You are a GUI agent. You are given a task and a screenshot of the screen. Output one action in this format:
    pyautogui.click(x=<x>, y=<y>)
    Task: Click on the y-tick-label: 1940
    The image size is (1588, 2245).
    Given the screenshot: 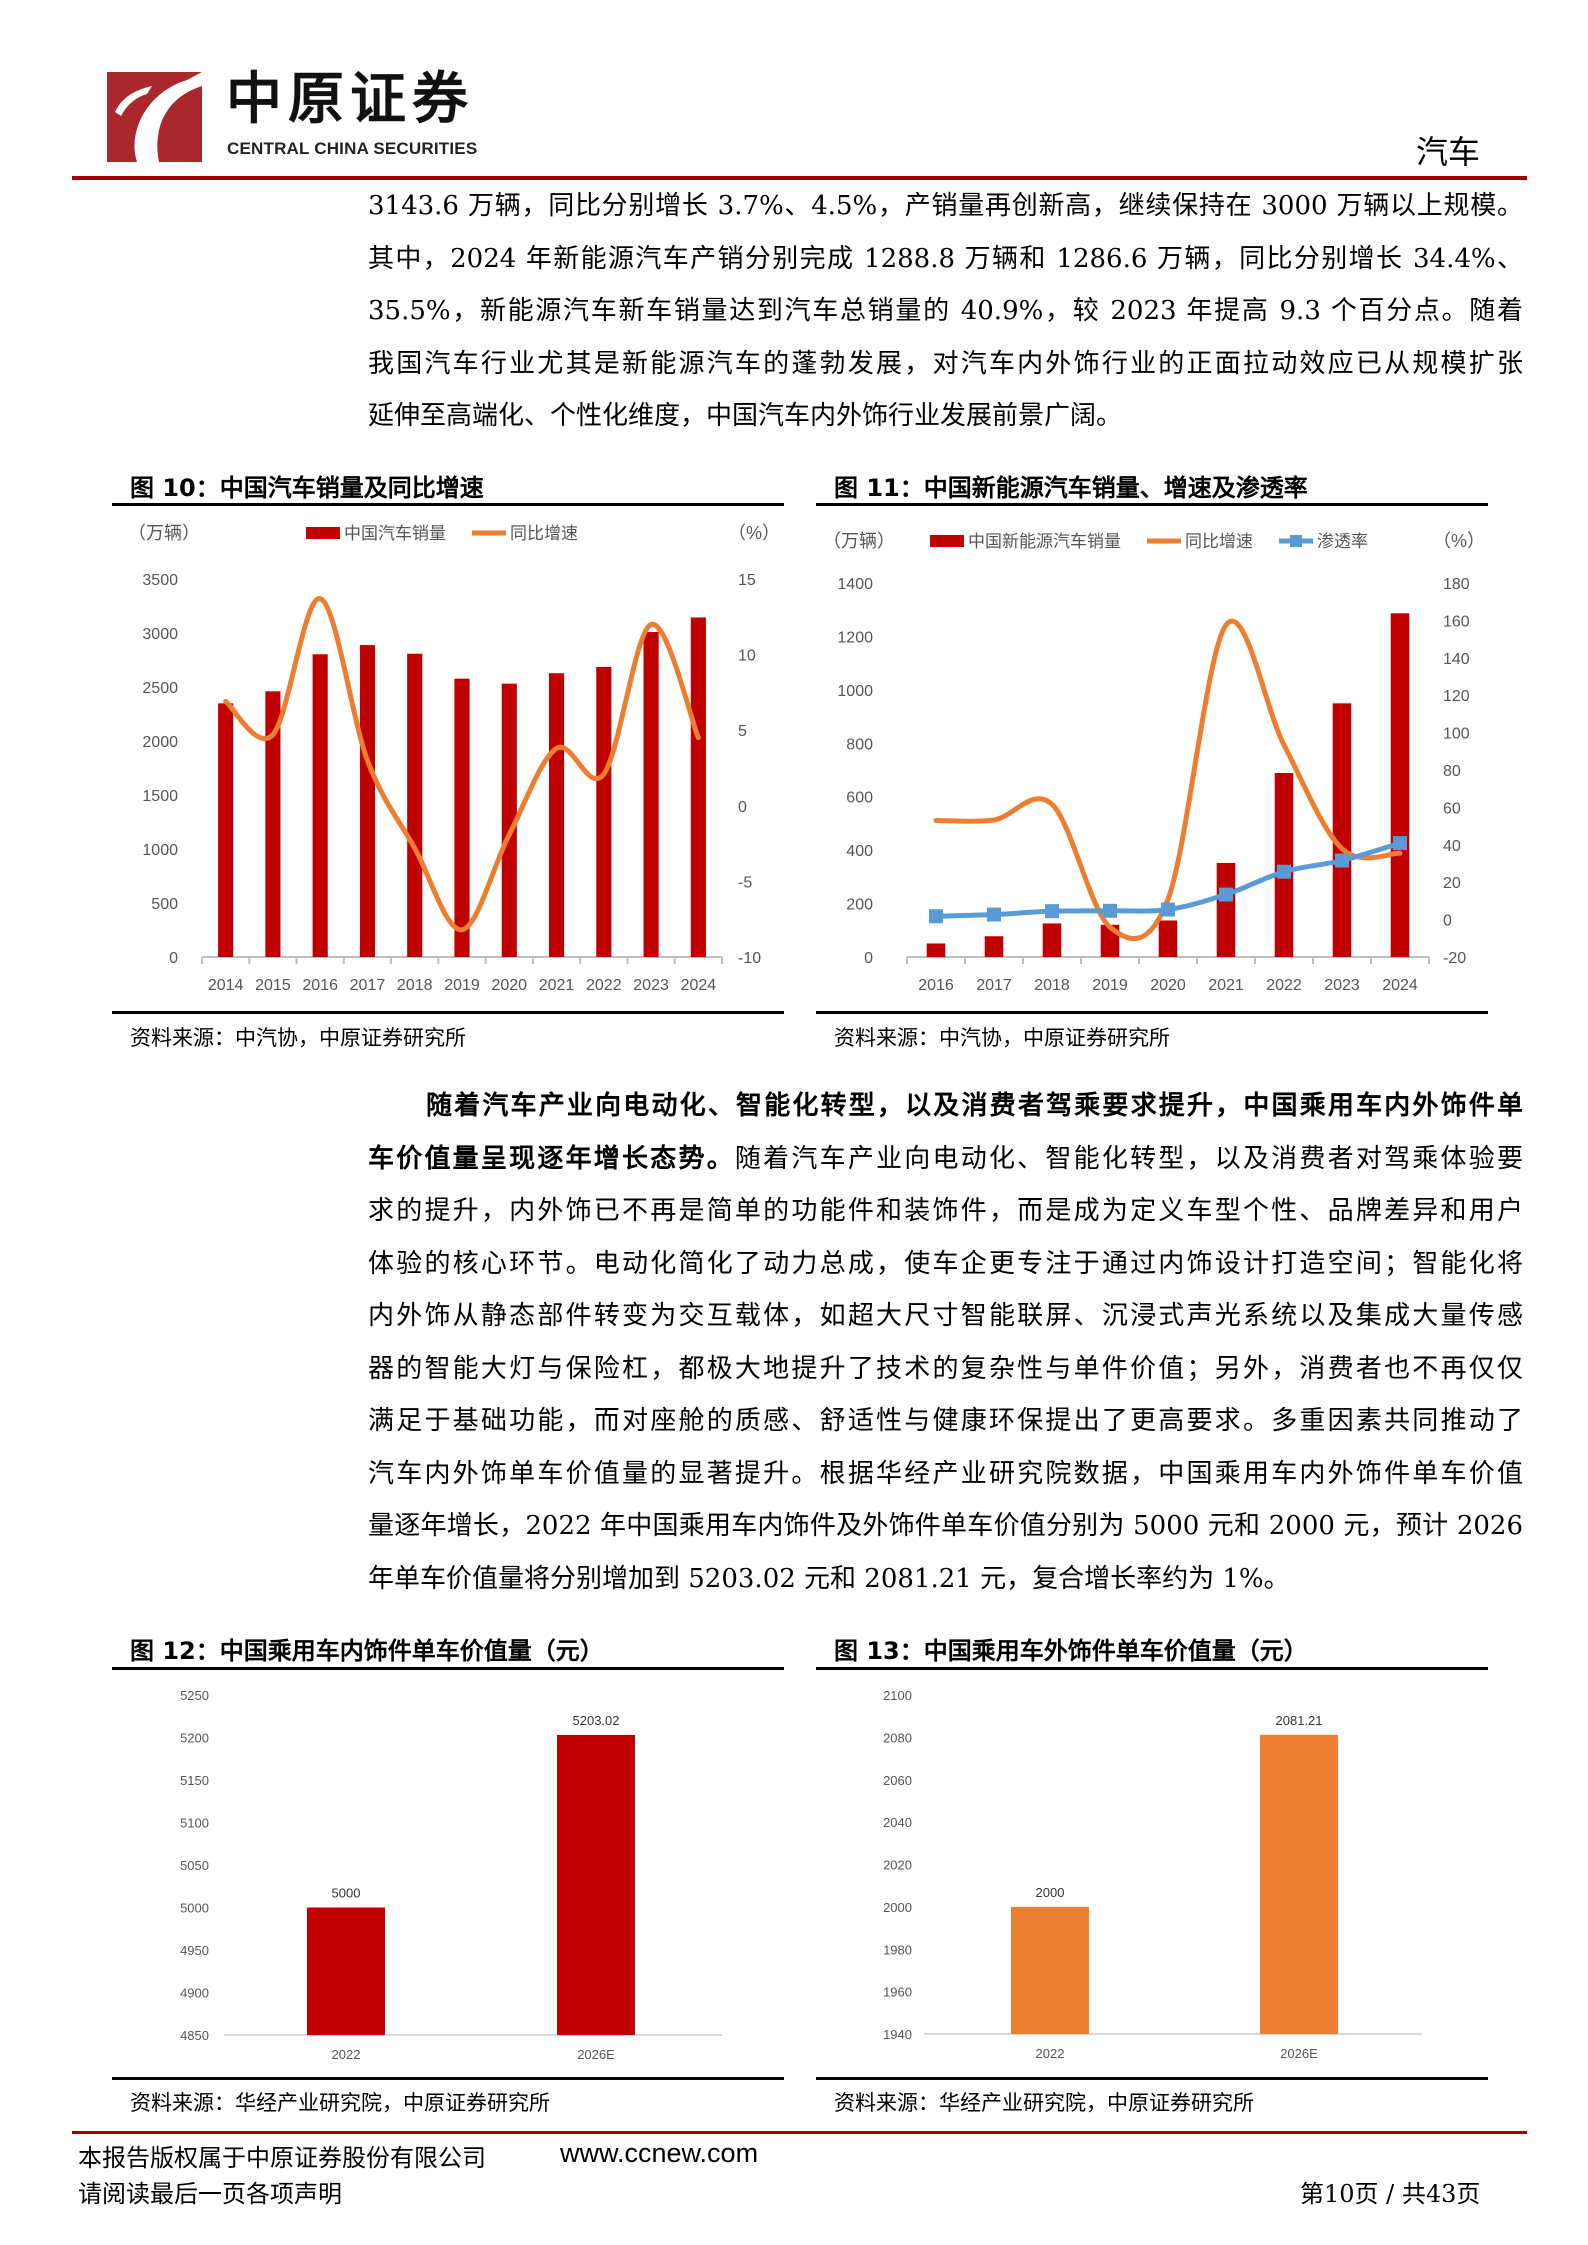 What is the action you would take?
    pyautogui.click(x=897, y=2034)
    